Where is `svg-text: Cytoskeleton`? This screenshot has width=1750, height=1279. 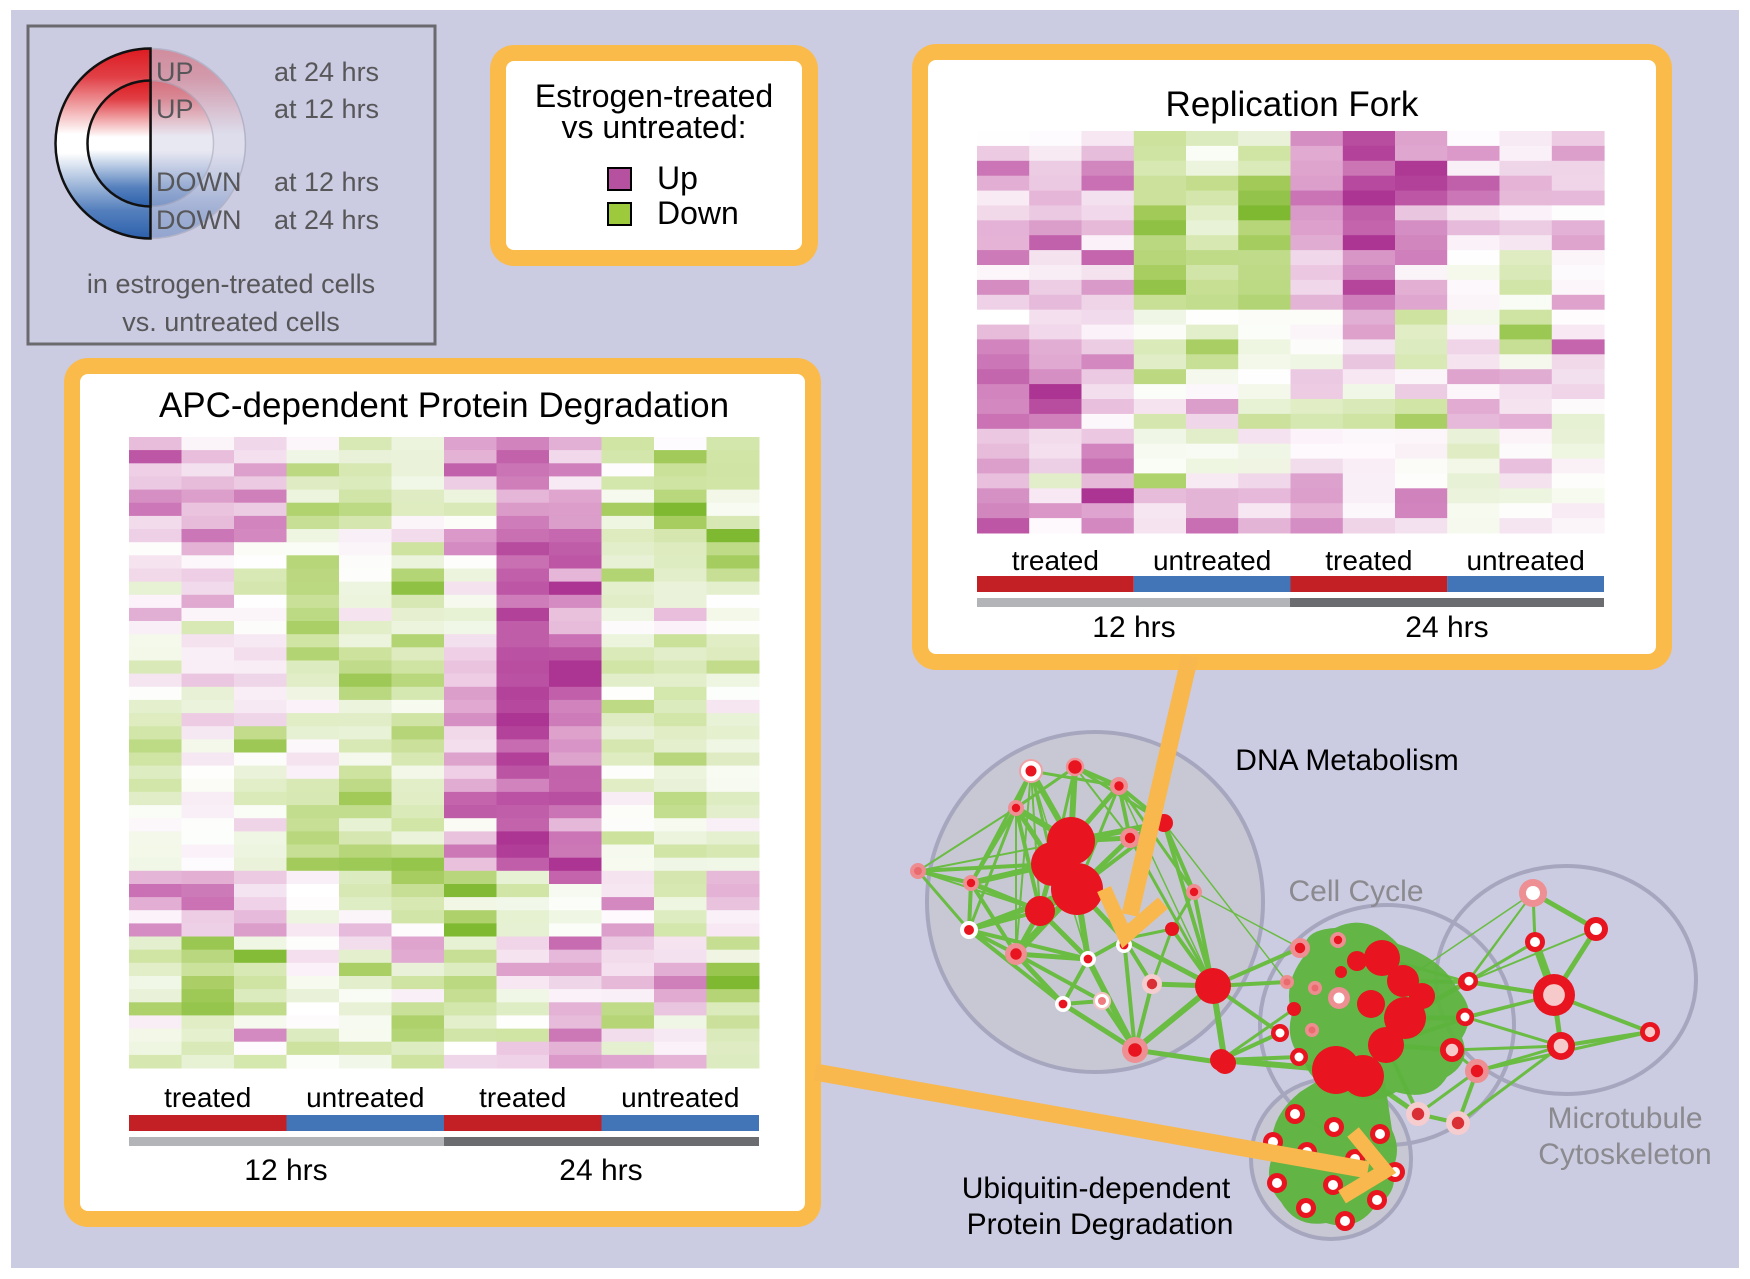 svg-text: Cytoskeleton is located at coordinates (1624, 1154).